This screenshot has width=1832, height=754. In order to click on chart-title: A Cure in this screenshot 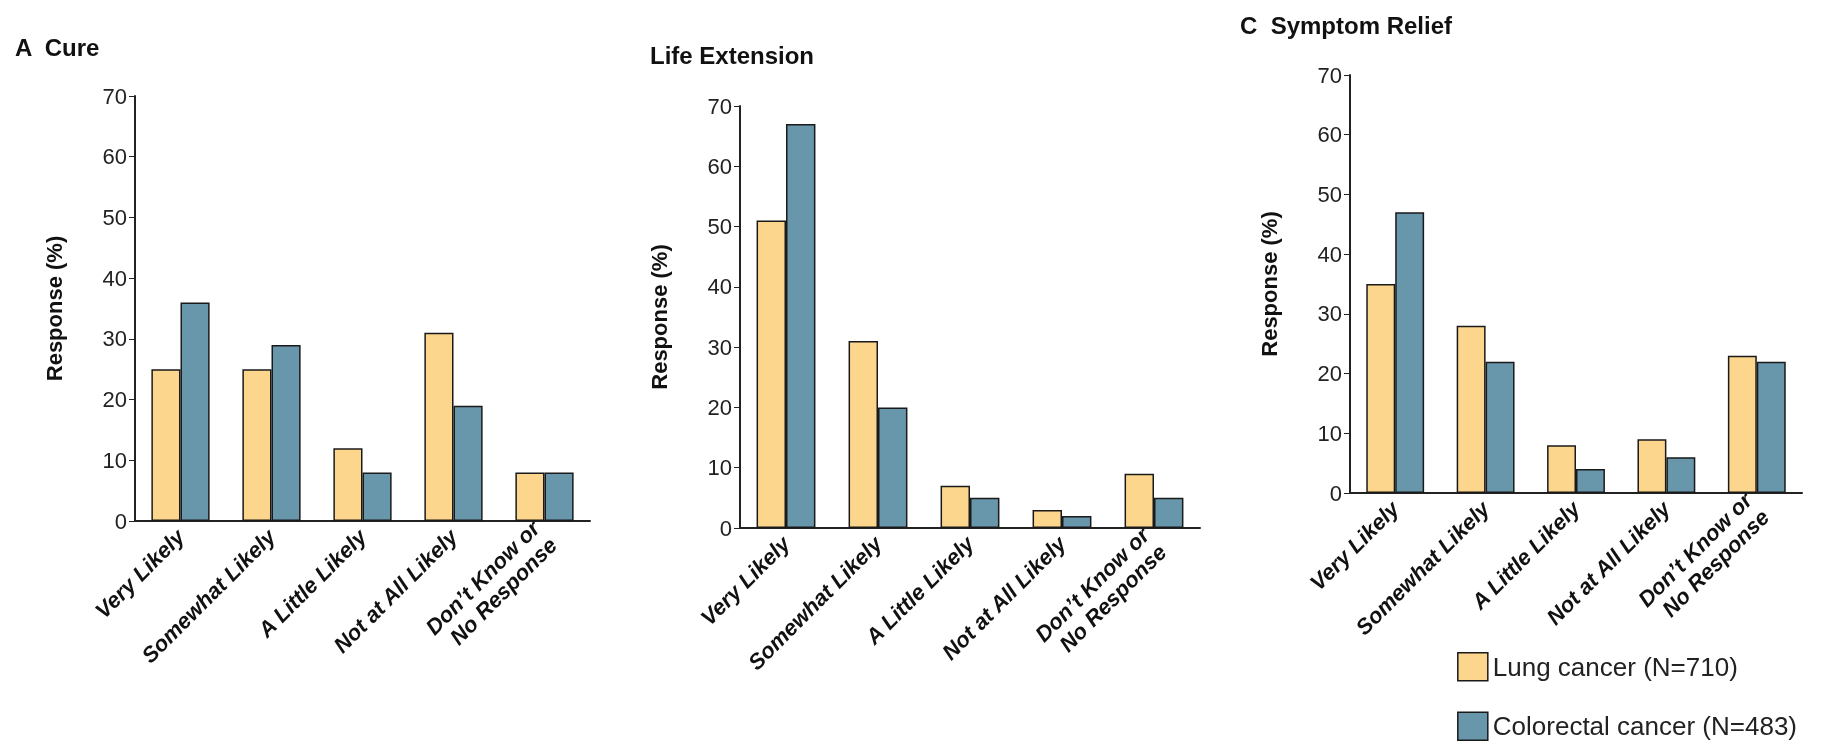, I will do `click(57, 47)`.